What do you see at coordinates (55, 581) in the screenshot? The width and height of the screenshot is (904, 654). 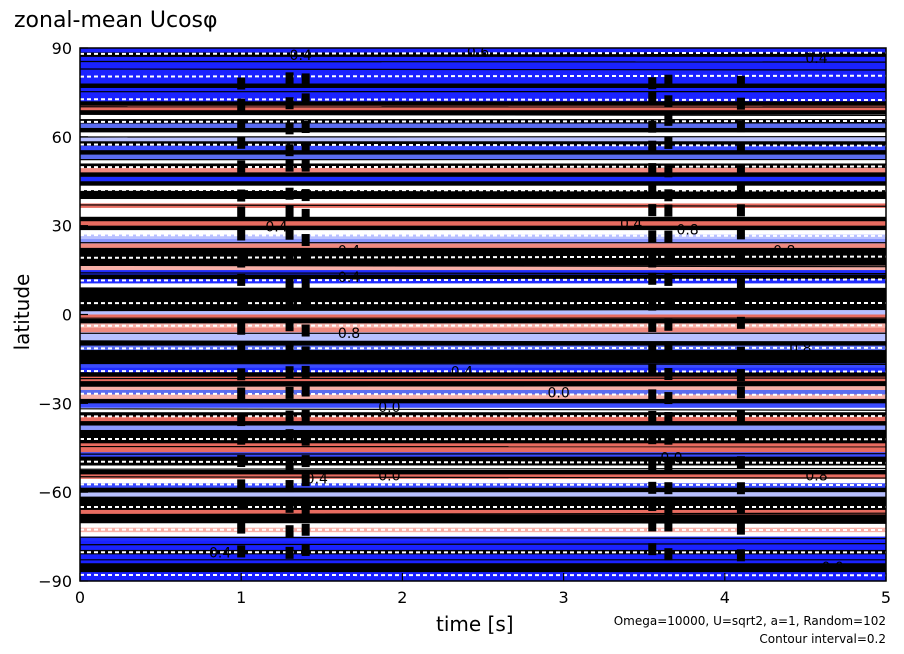 I see `y-tick-label: −90` at bounding box center [55, 581].